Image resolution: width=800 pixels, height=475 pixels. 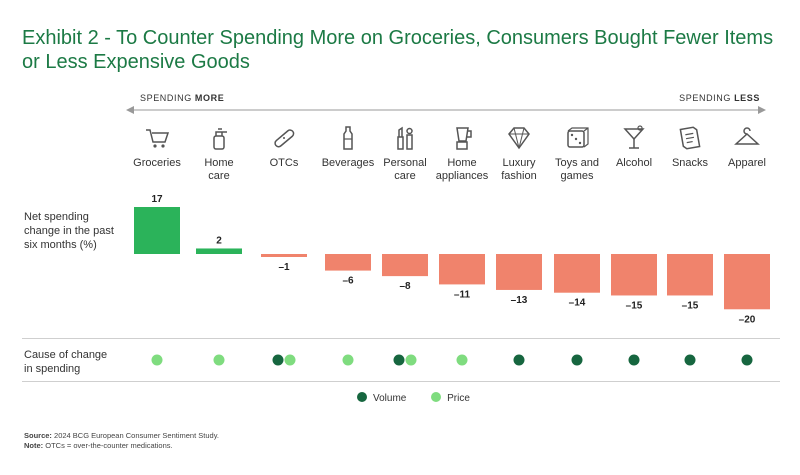 What do you see at coordinates (136, 62) in the screenshot?
I see `title-line-2: or Less Expensive Goods` at bounding box center [136, 62].